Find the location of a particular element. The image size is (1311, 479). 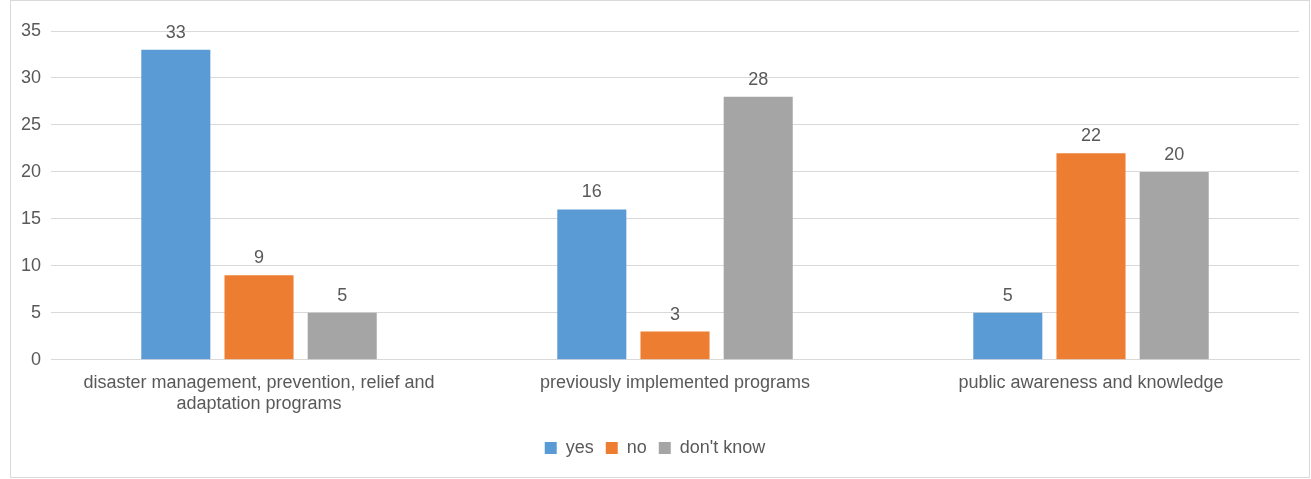

data-label: 3 is located at coordinates (675, 313).